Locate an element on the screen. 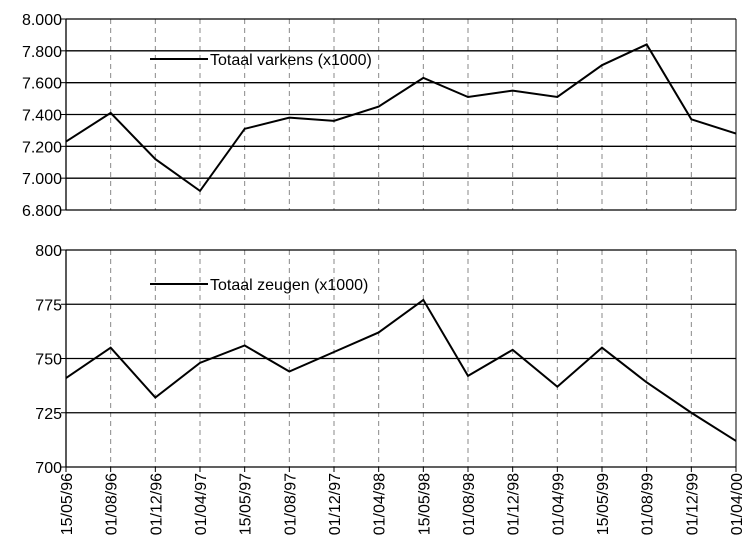 The image size is (744, 558). x-tick-label: 15/05/99 is located at coordinates (603, 504).